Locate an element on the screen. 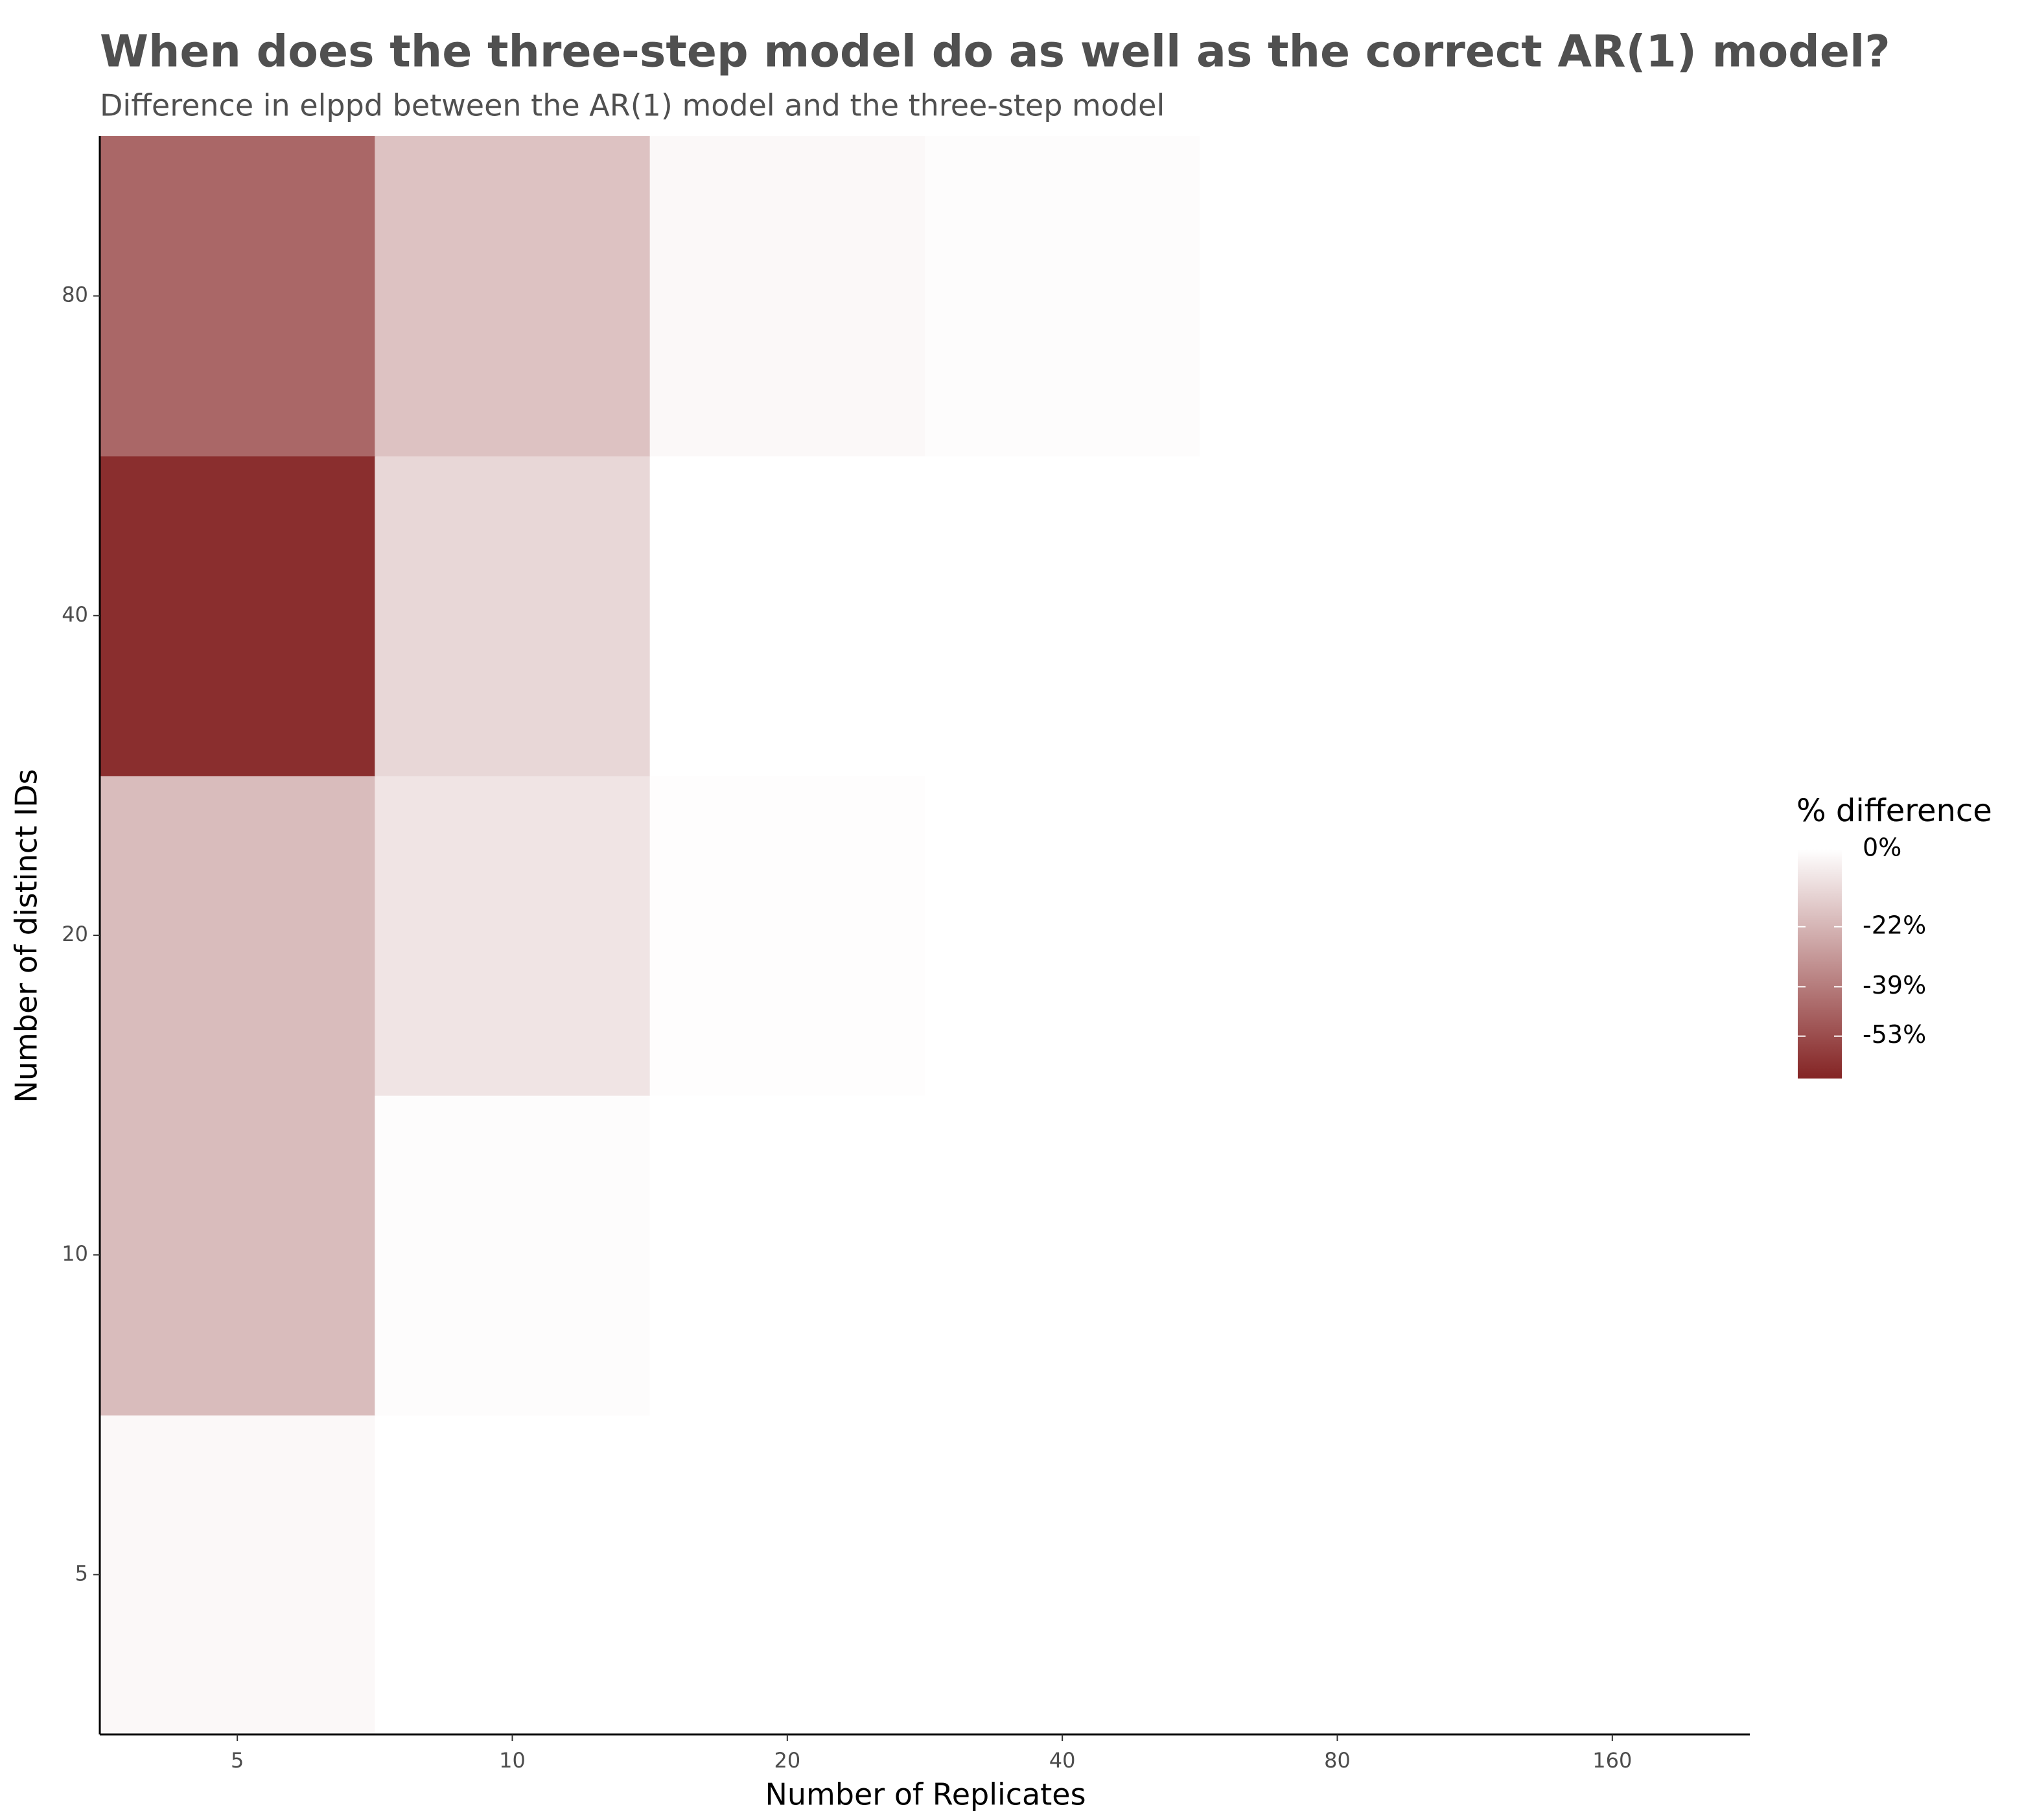  colorbar is located at coordinates (1820, 964).